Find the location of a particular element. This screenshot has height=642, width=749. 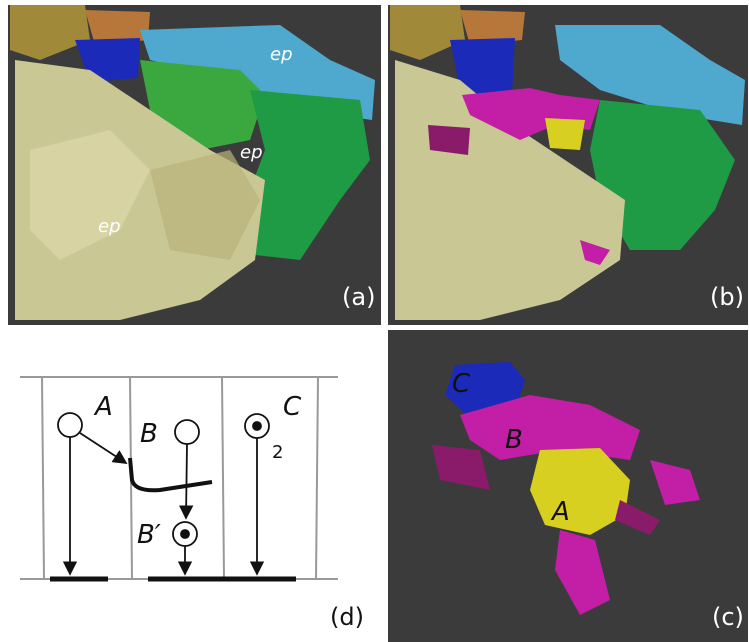

node-label: C is located at coordinates (292, 407).